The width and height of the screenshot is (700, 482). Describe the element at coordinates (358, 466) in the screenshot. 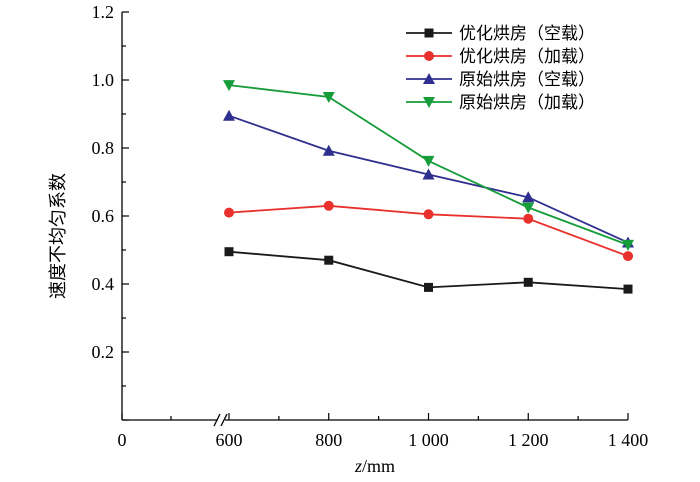

I see `x-axis-variable: z` at that location.